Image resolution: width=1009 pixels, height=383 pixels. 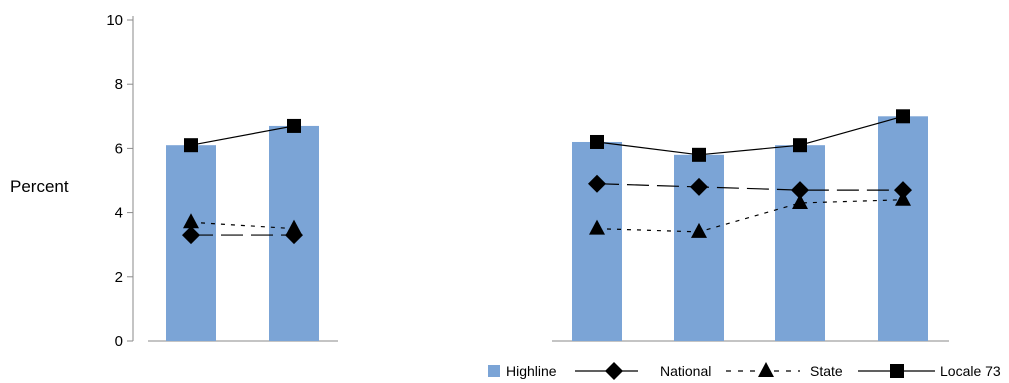 I want to click on legend: Highline National State Locale 73, so click(x=744, y=371).